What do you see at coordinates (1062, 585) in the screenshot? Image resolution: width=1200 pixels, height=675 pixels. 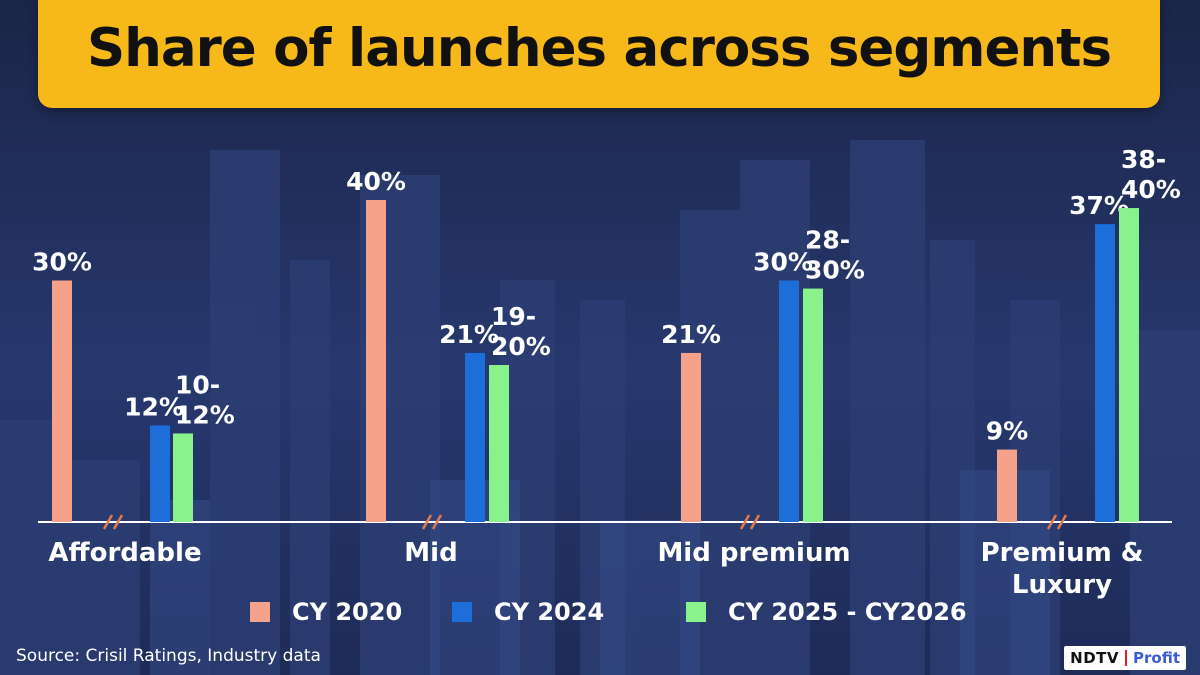 I see `category-label-4-line-2: Luxury` at bounding box center [1062, 585].